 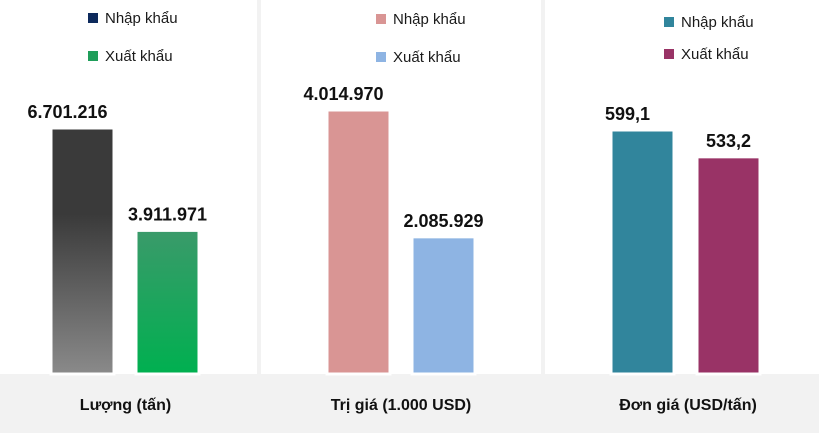 What do you see at coordinates (627, 114) in the screenshot?
I see `data-label: 599,1` at bounding box center [627, 114].